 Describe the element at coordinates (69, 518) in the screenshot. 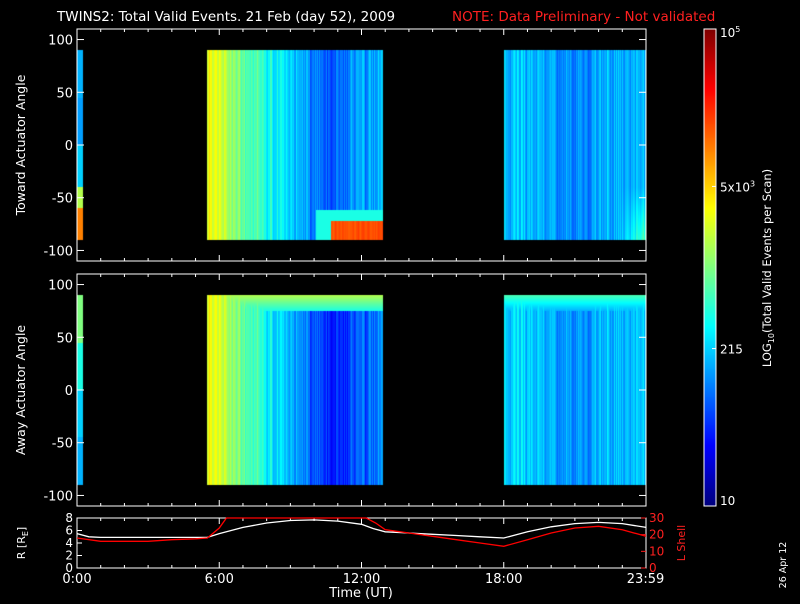

I see `r-tick-label: 8` at that location.